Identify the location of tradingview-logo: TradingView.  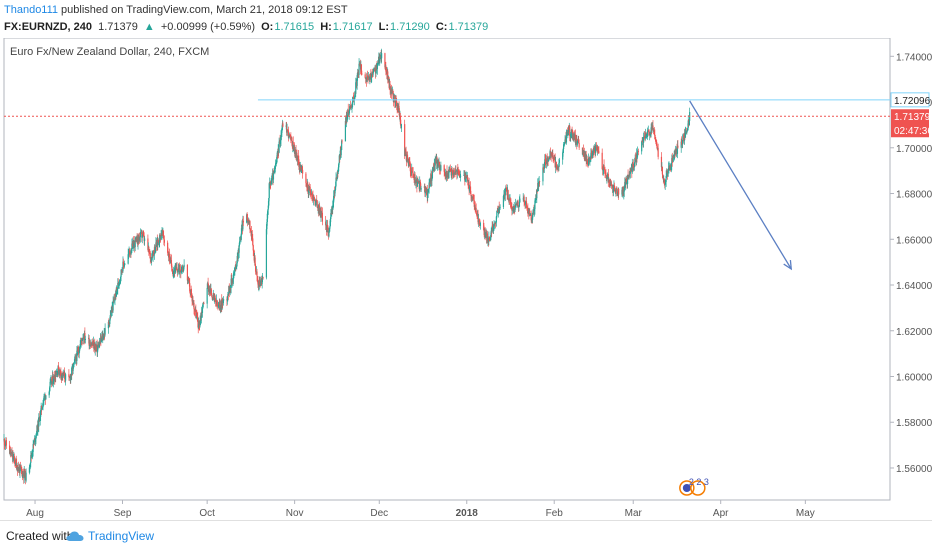
(110, 536).